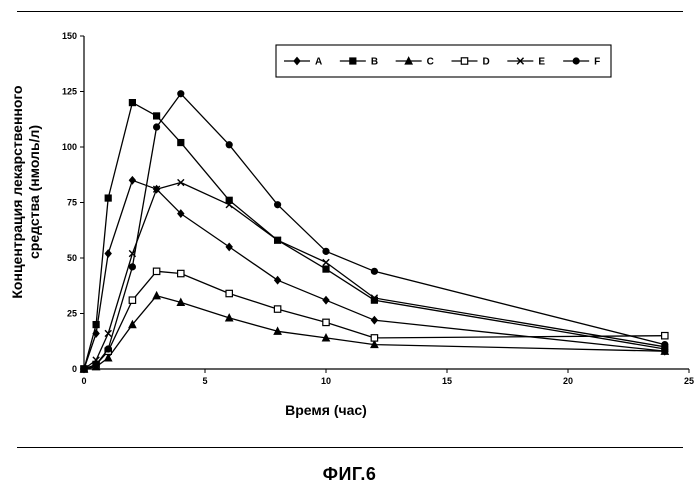 Image resolution: width=699 pixels, height=492 pixels. What do you see at coordinates (318, 62) in the screenshot?
I see `legend-label: A` at bounding box center [318, 62].